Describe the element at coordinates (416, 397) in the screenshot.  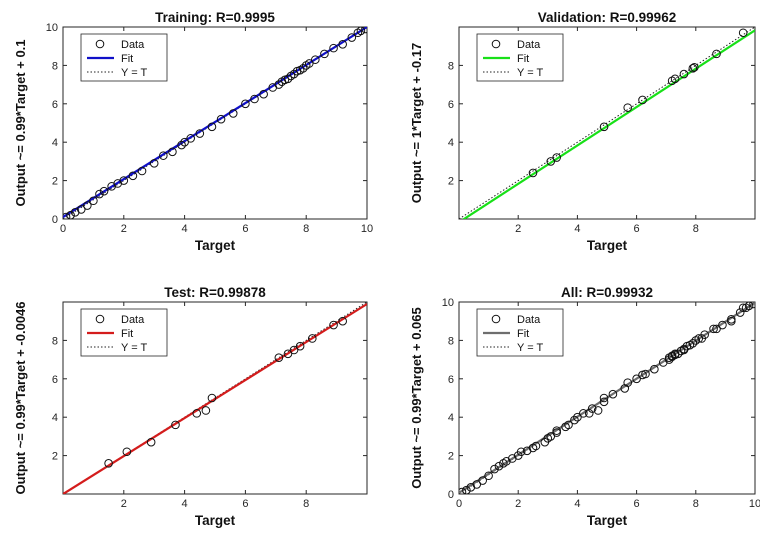
I see `y-axis-label: Output ~= 0.99*Target + 0.065` at that location.